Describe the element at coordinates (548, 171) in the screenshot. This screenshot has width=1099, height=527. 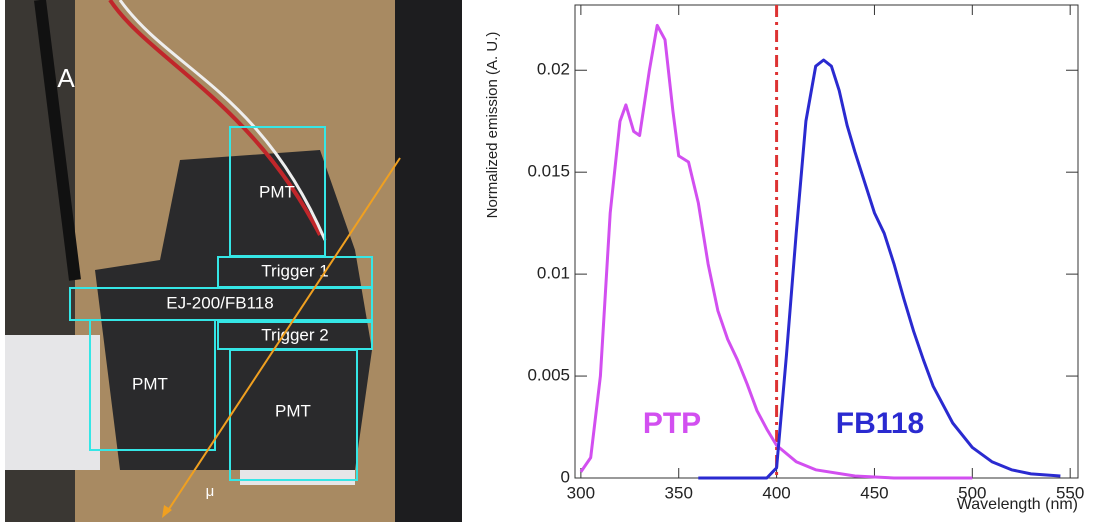
I see `y-tick-label: 0.015` at that location.